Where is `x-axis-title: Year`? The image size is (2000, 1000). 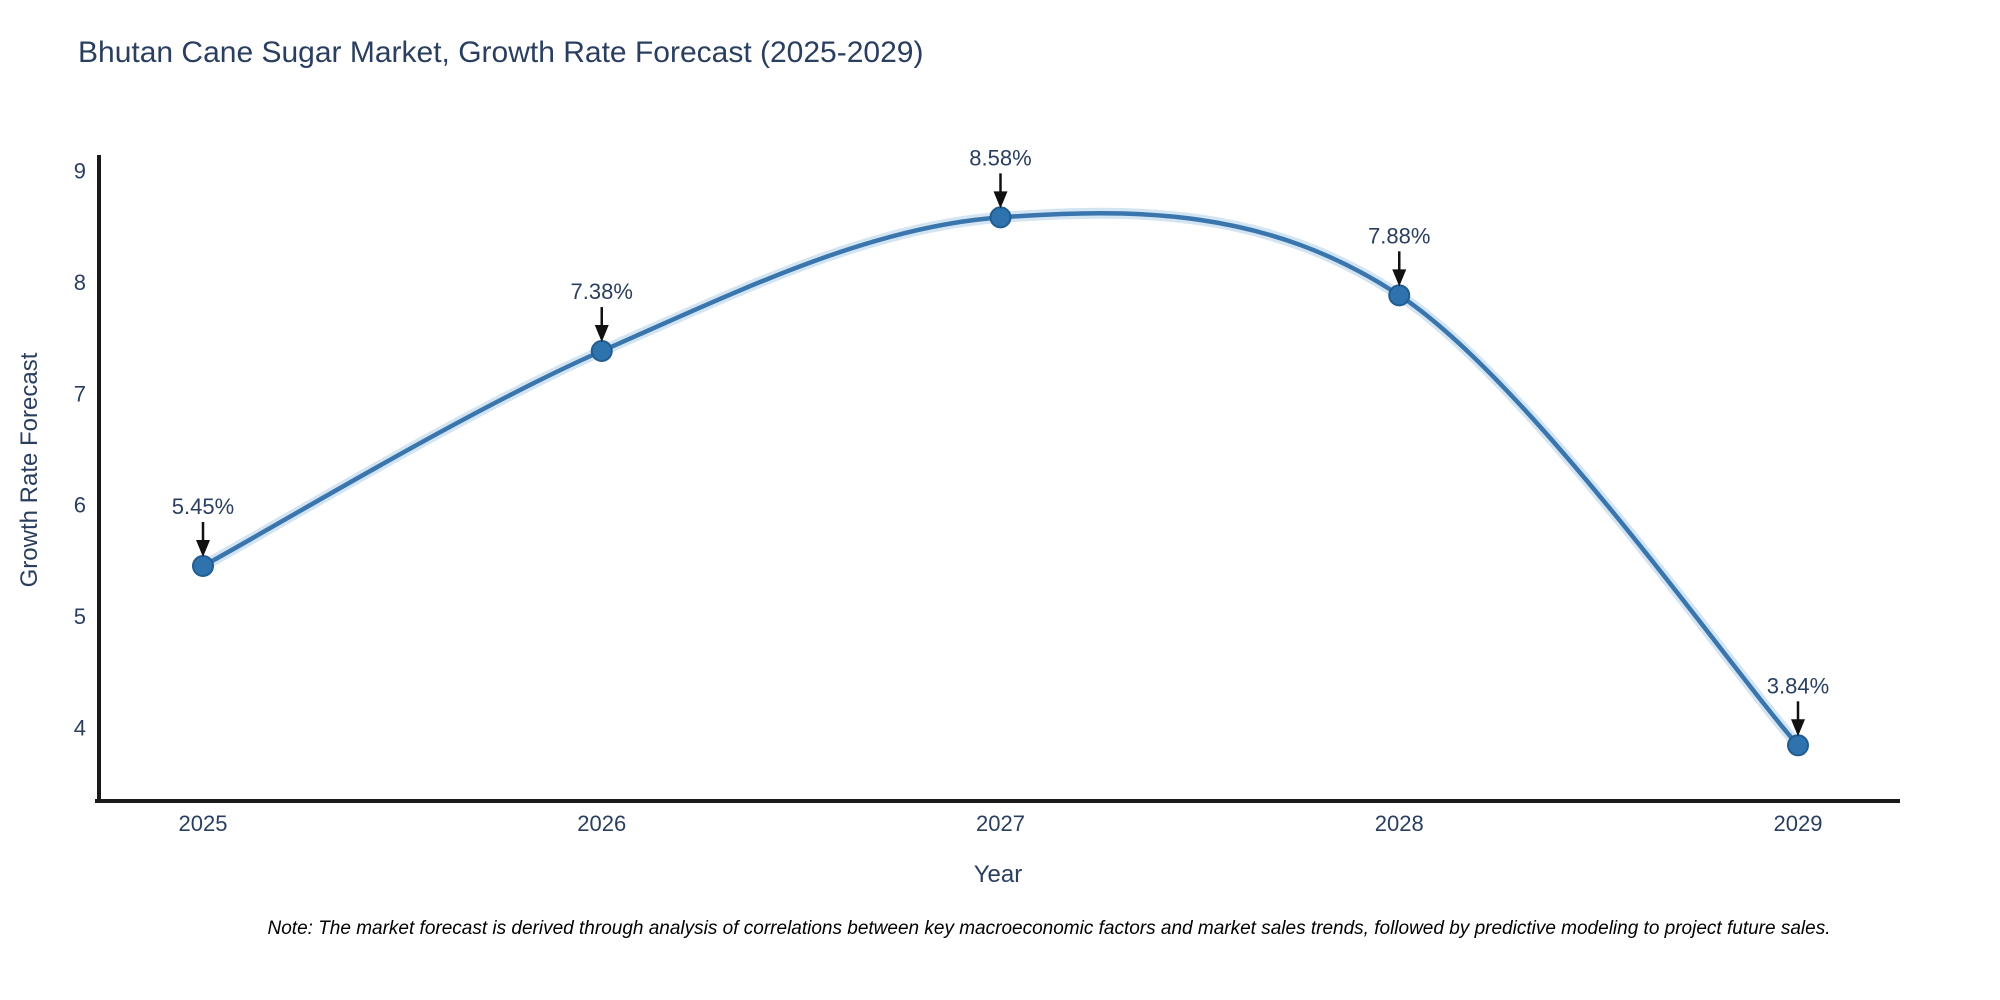 x-axis-title: Year is located at coordinates (998, 874).